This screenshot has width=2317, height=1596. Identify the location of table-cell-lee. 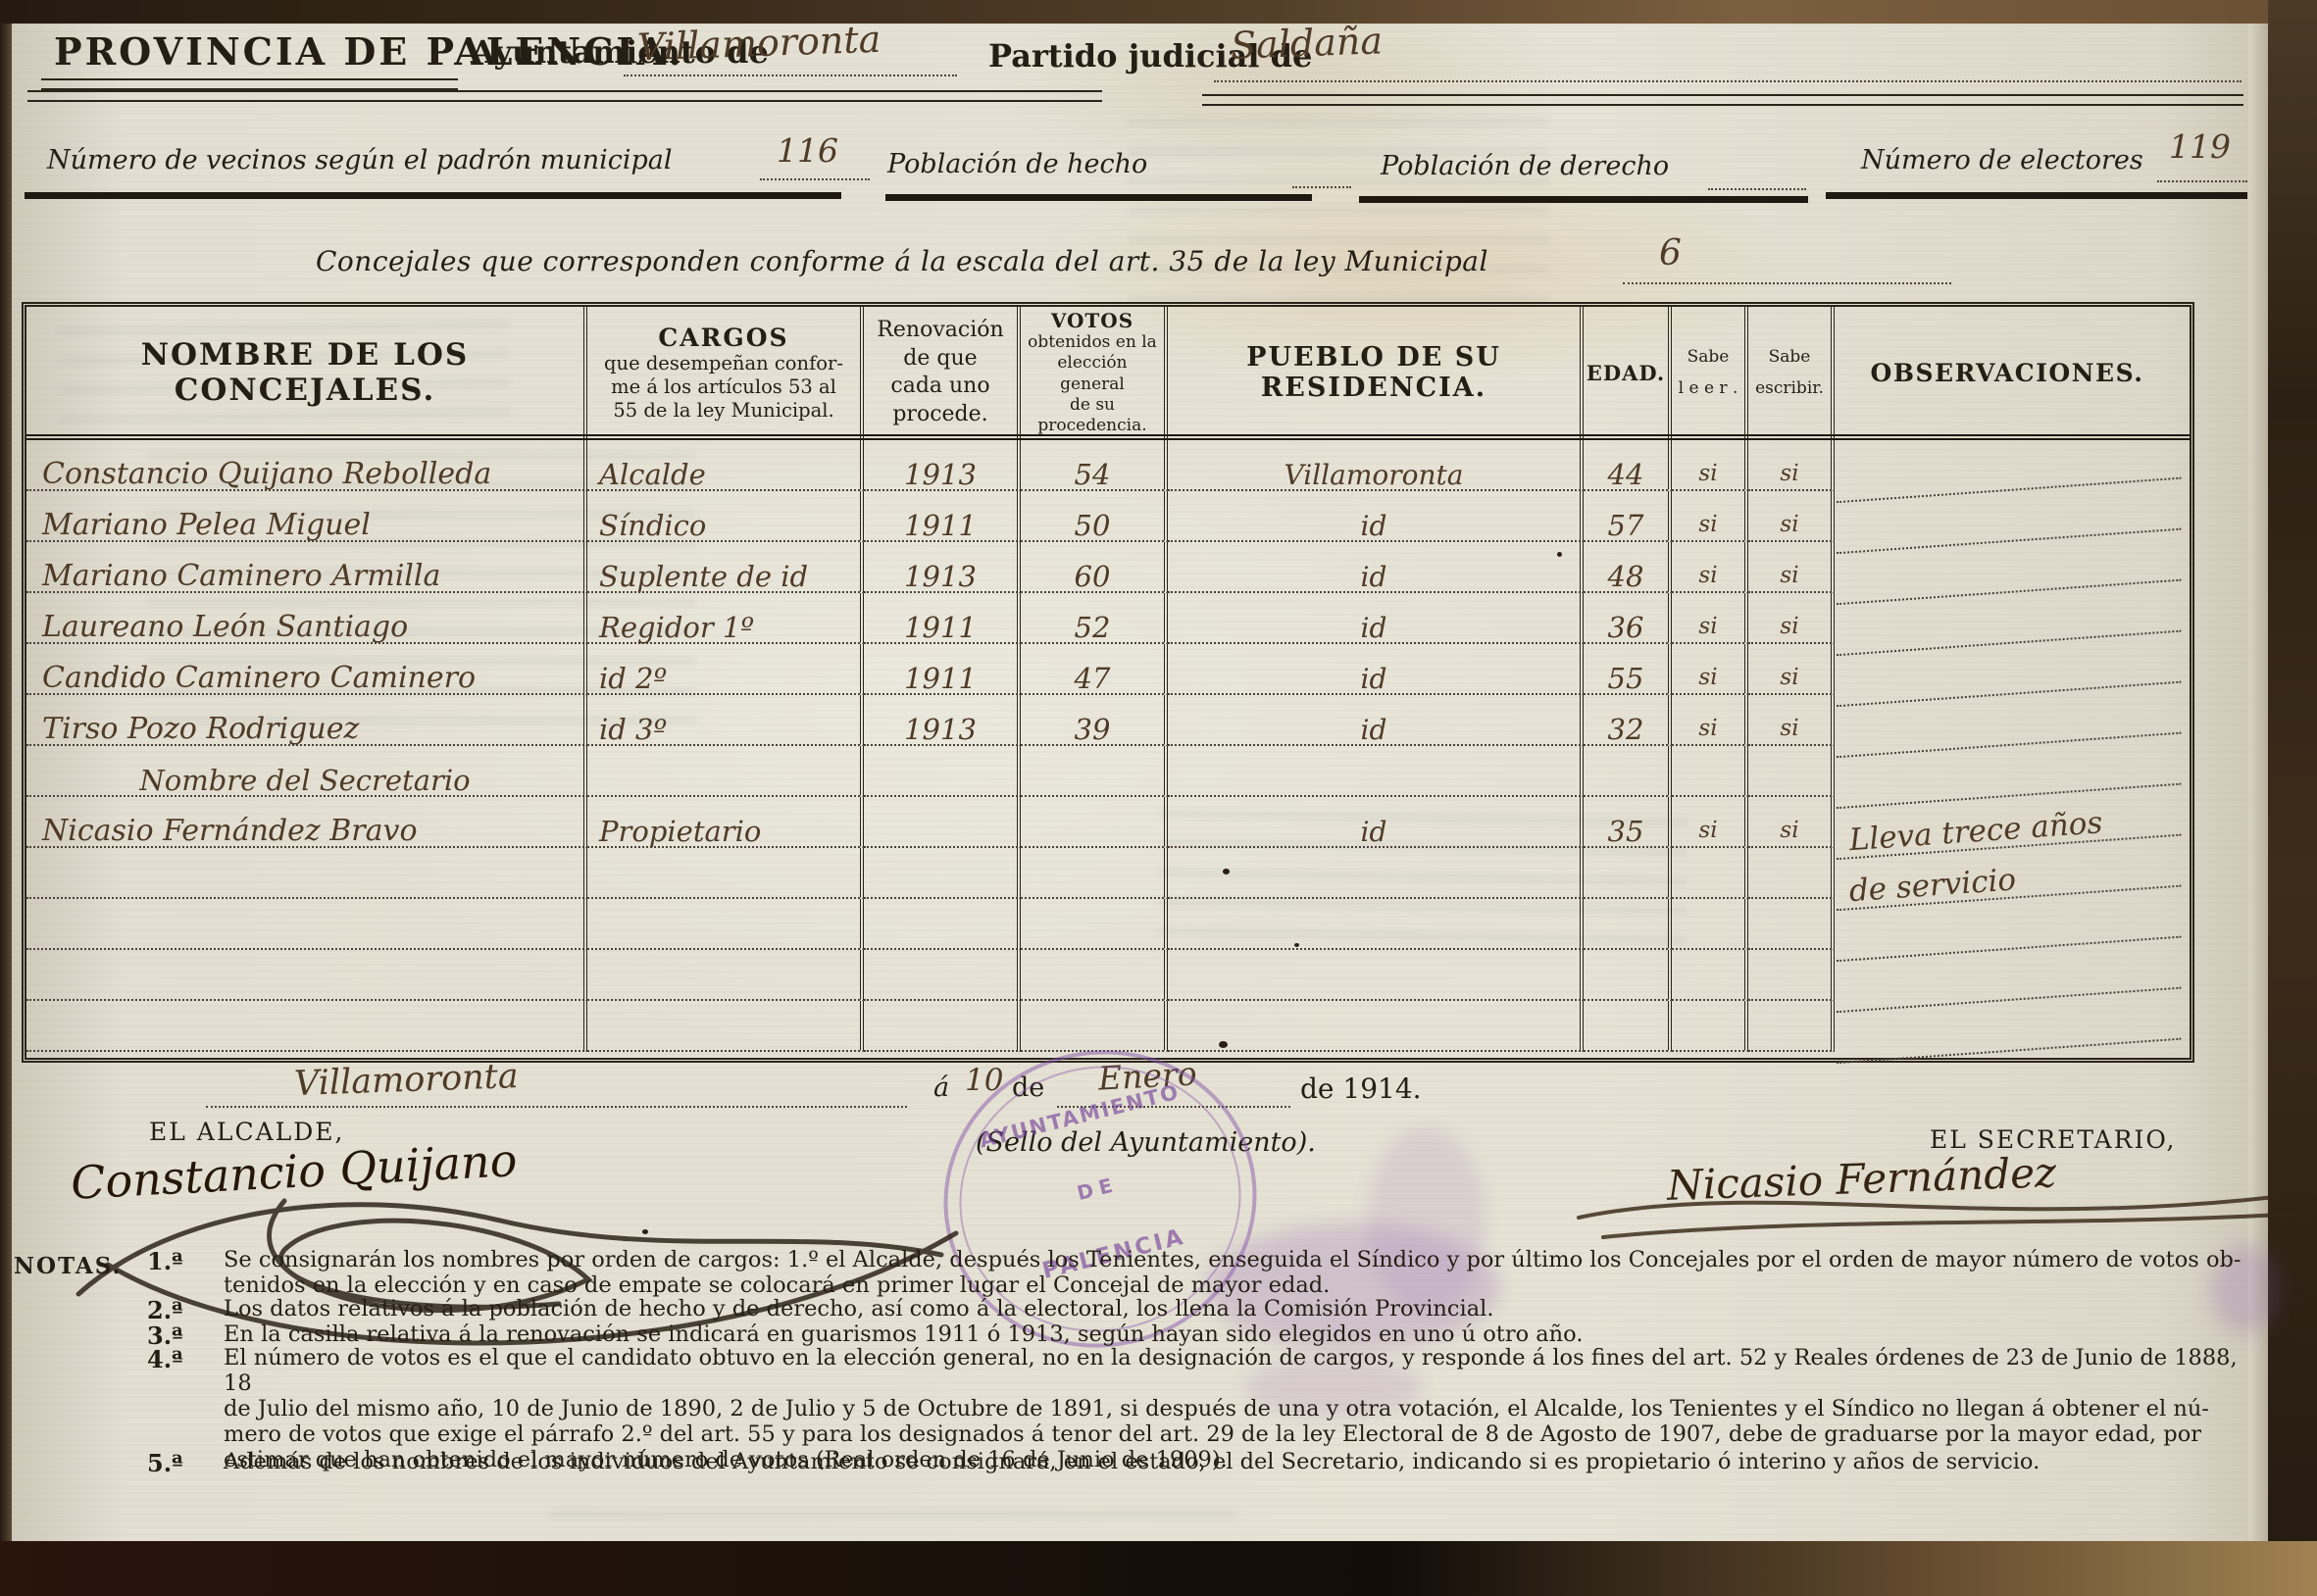
(1710, 873).